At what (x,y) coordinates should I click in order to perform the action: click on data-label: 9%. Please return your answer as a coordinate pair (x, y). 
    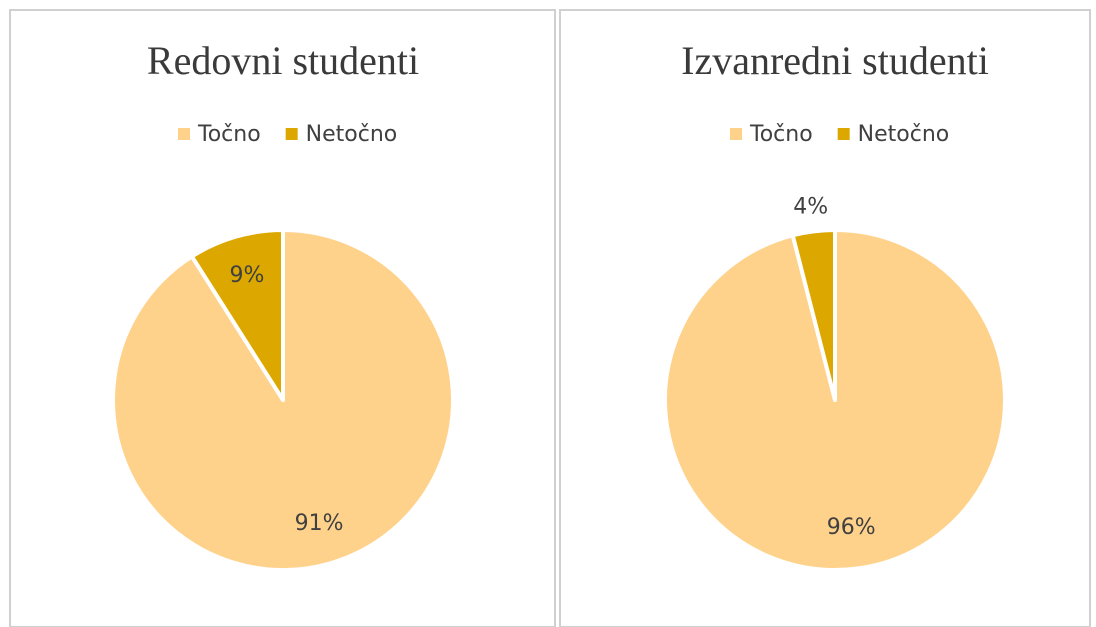
    Looking at the image, I should click on (247, 275).